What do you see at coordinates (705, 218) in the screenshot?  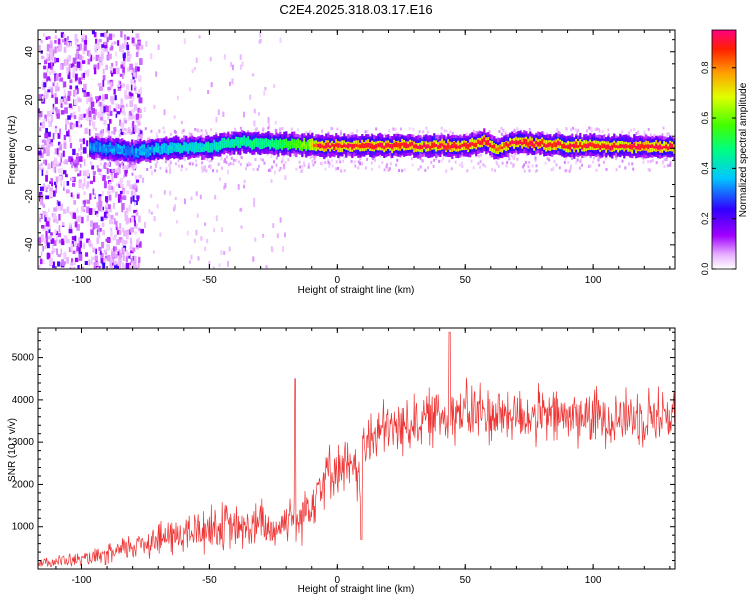 I see `colorbar-tick-label: 0.2` at bounding box center [705, 218].